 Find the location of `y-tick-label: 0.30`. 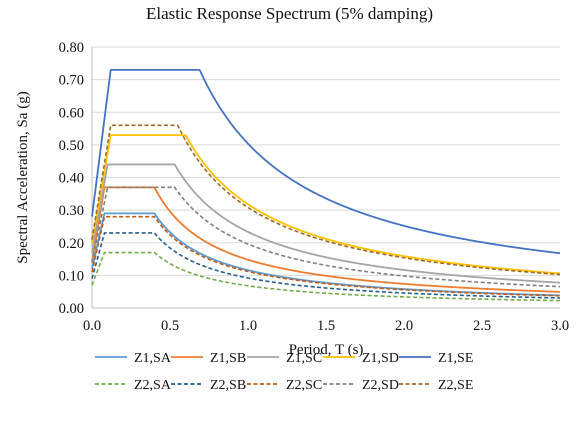

y-tick-label: 0.30 is located at coordinates (71, 211).